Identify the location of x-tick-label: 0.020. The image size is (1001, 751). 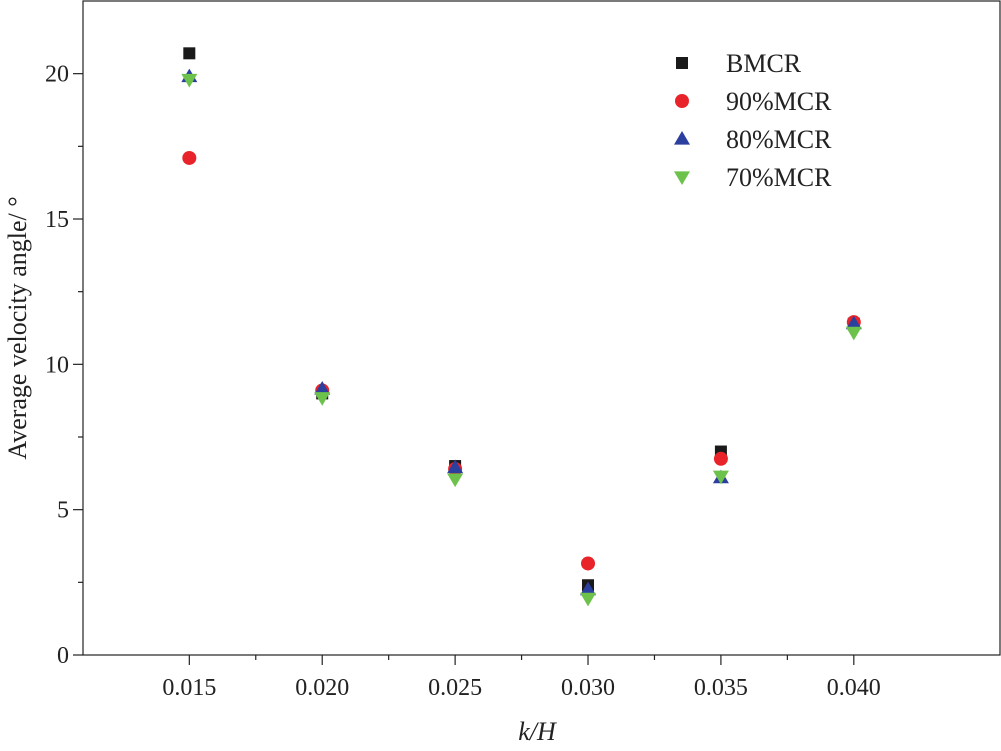
(322, 688).